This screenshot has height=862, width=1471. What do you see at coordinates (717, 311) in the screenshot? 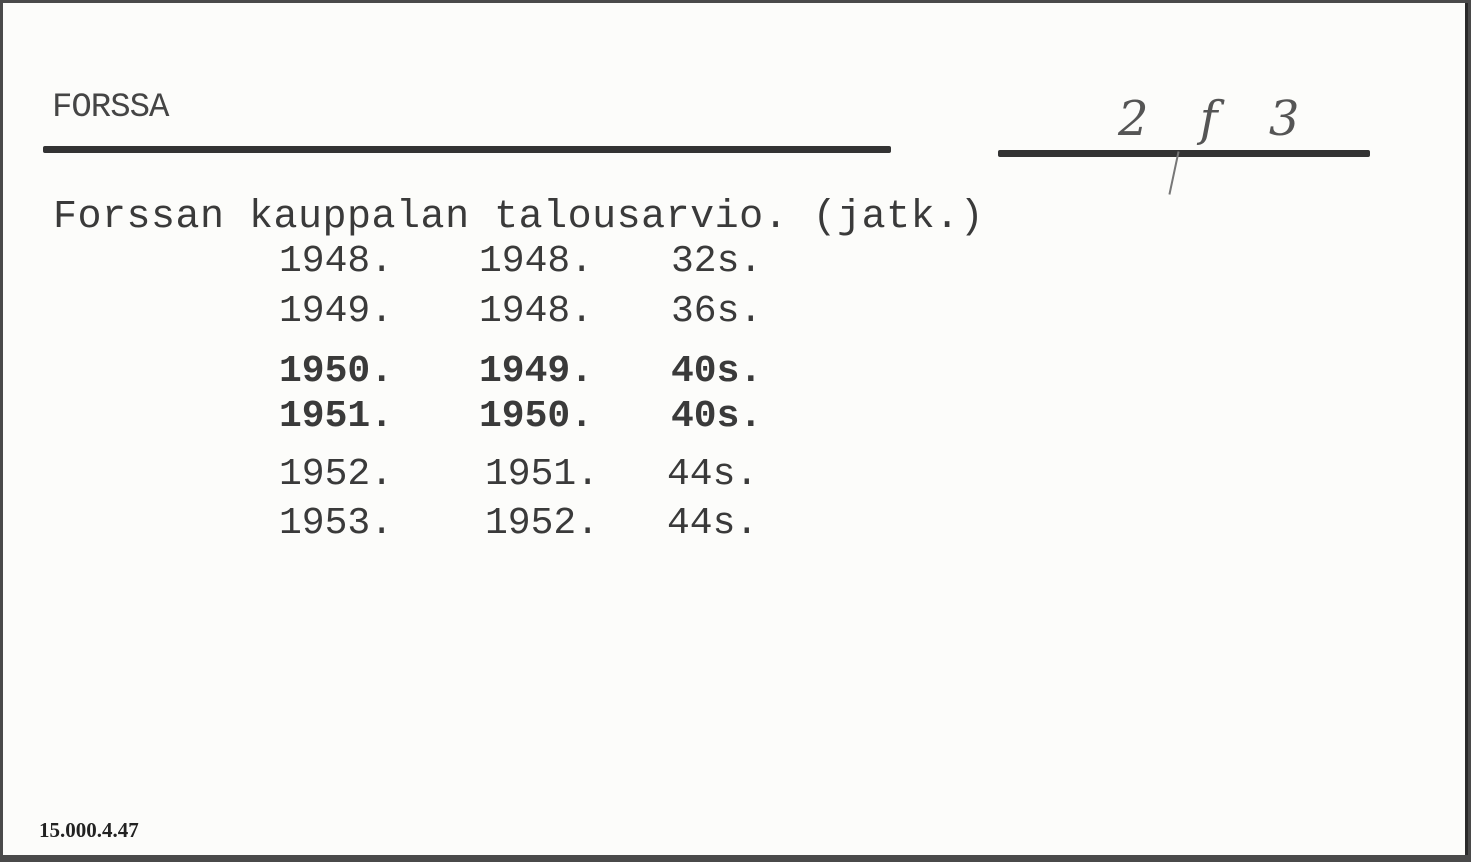
I see `entry-pages: 36s.` at bounding box center [717, 311].